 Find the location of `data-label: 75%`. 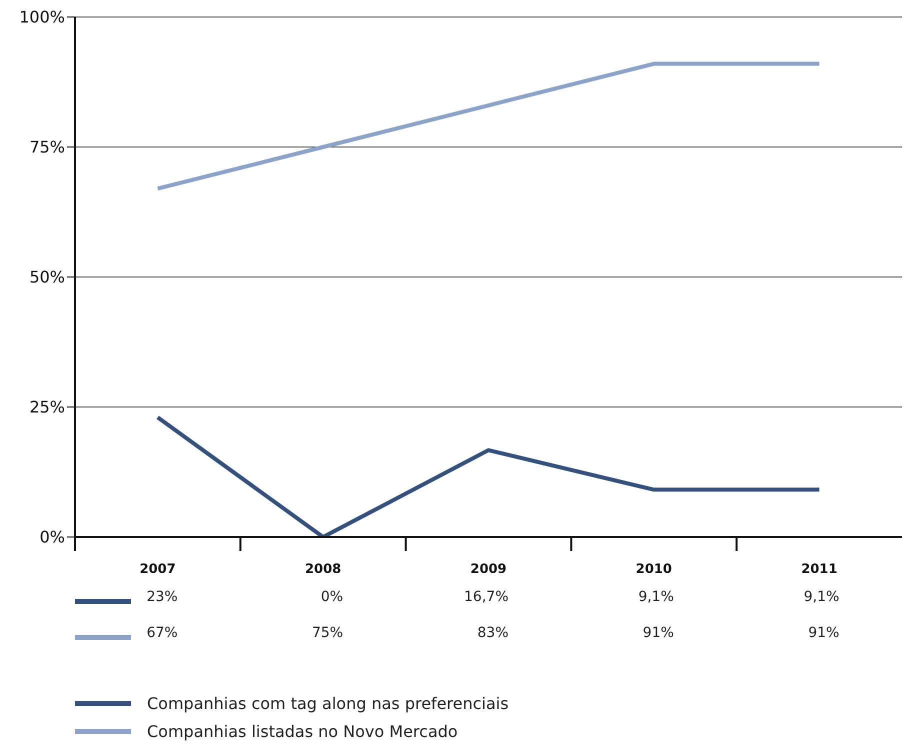

data-label: 75% is located at coordinates (328, 633).